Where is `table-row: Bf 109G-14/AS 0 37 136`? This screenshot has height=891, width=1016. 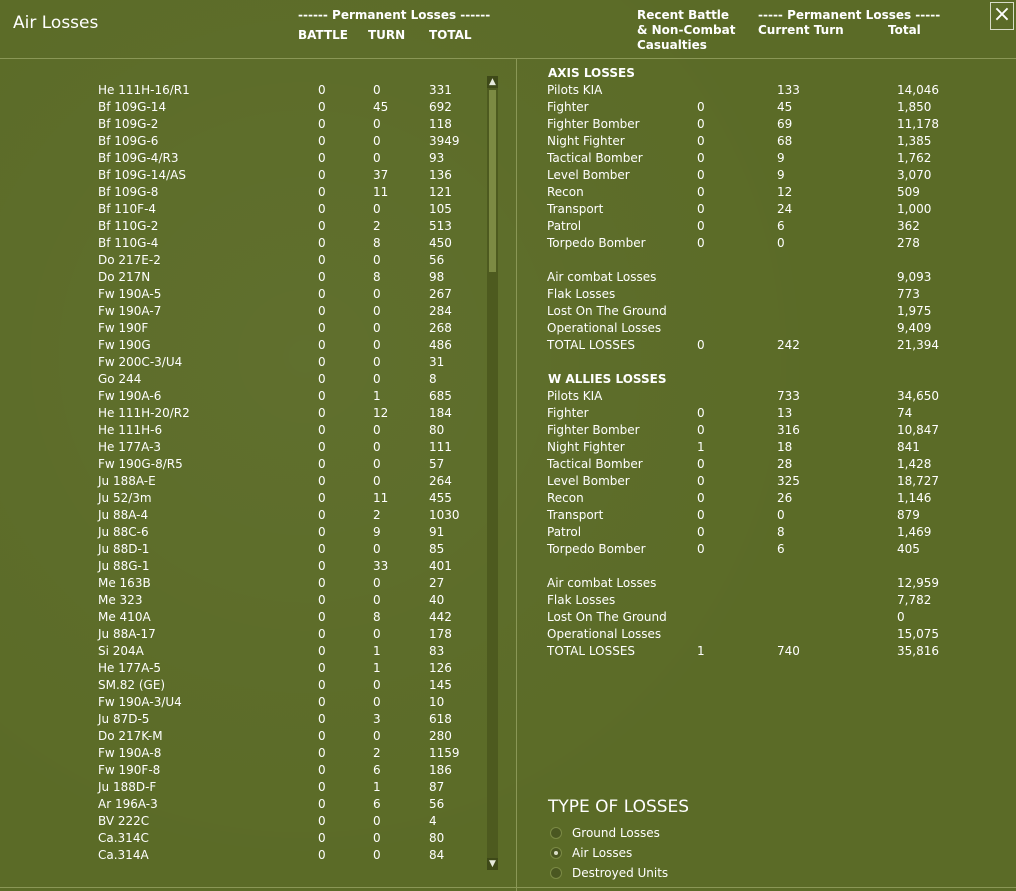
table-row: Bf 109G-14/AS 0 37 136 is located at coordinates (242, 175).